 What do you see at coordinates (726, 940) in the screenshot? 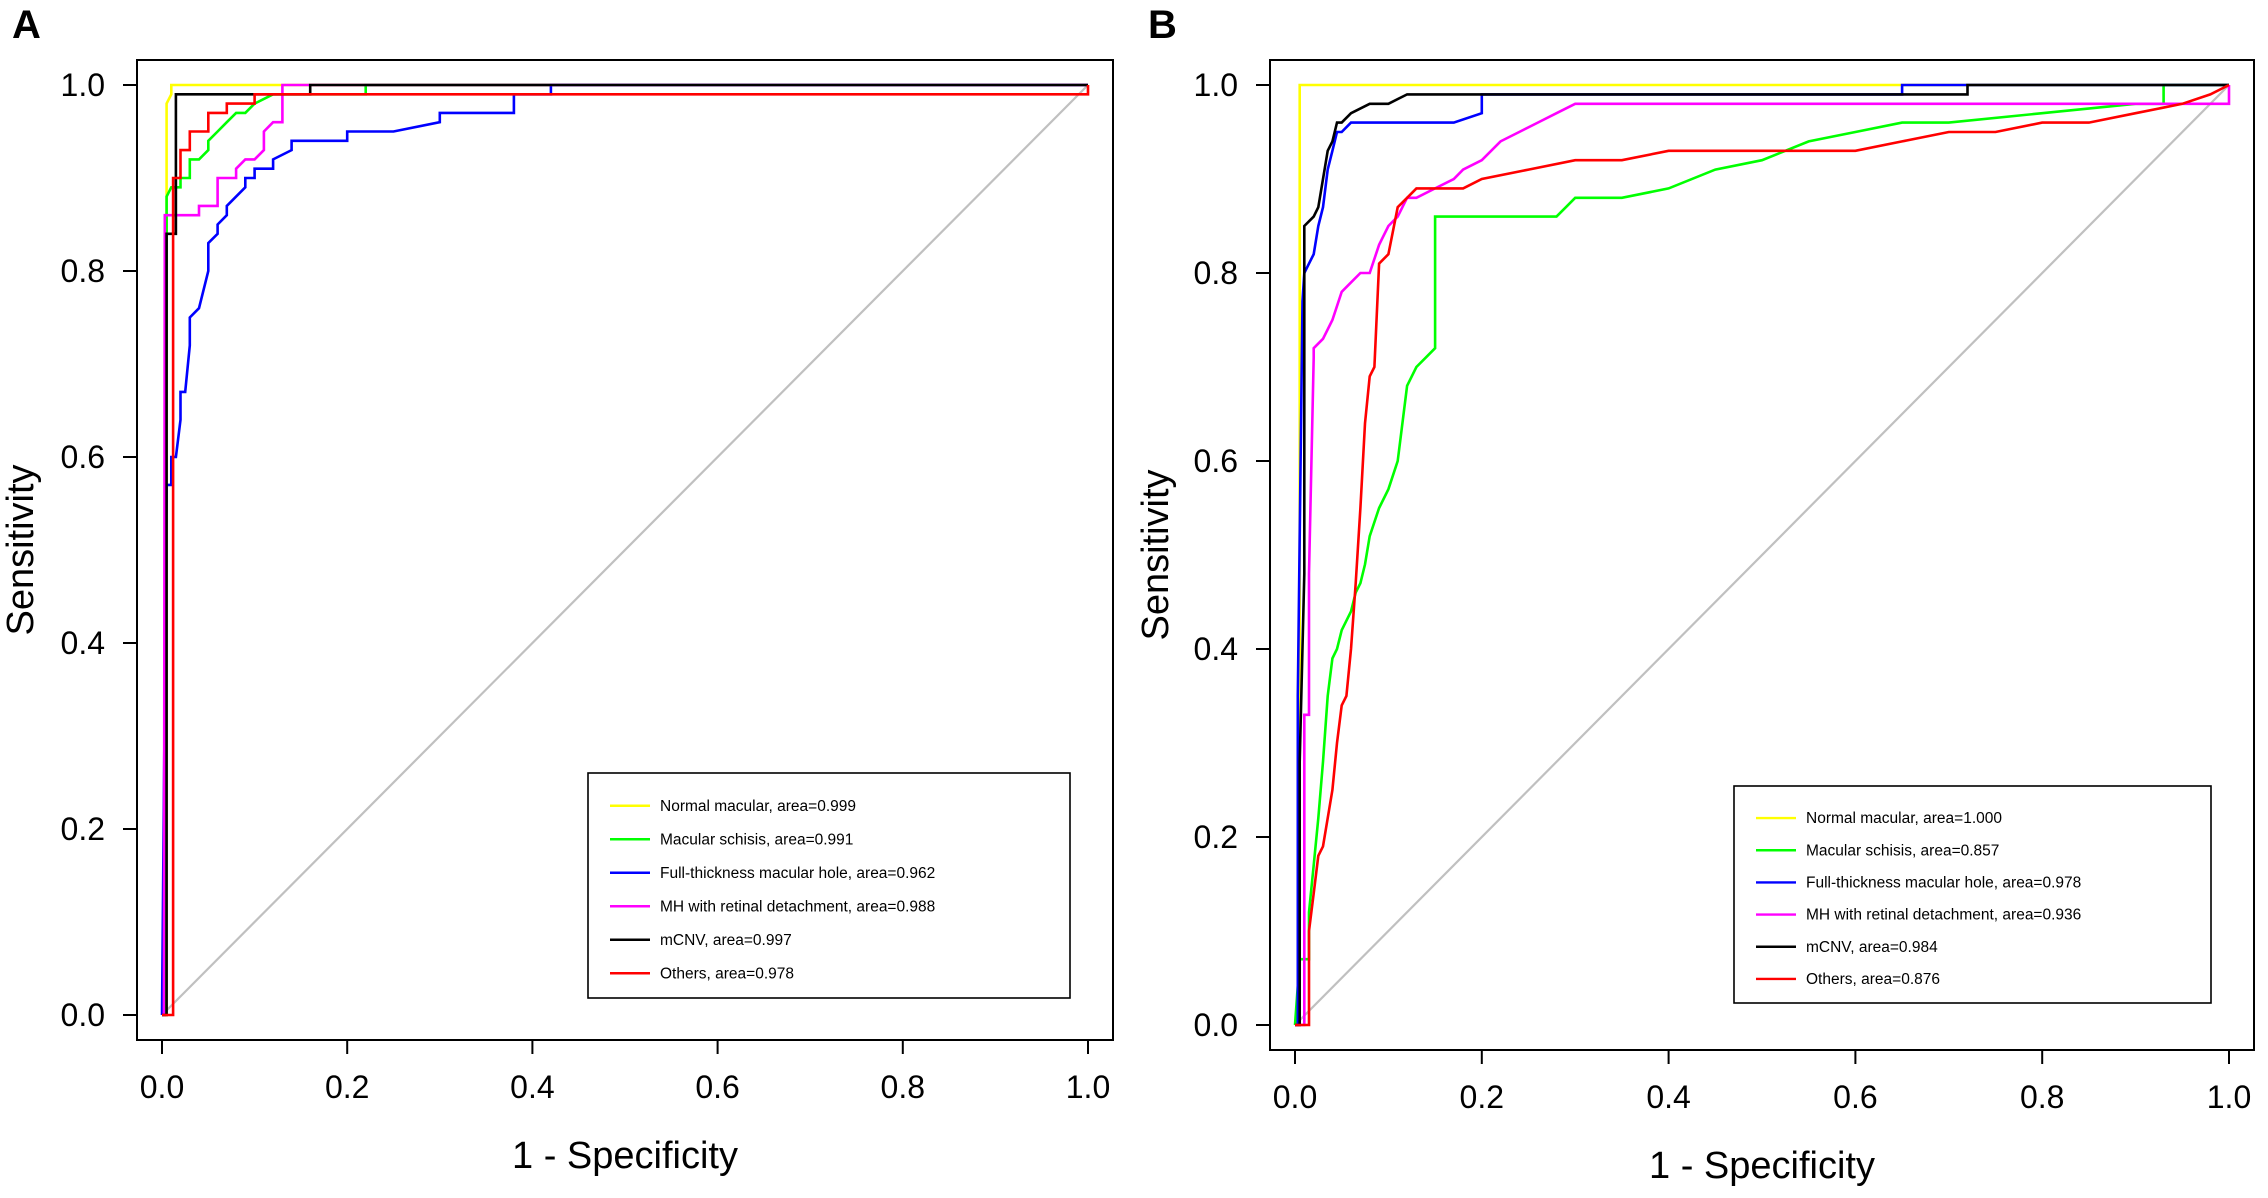
I see `legend-entry: mCNV, area=0.997` at bounding box center [726, 940].